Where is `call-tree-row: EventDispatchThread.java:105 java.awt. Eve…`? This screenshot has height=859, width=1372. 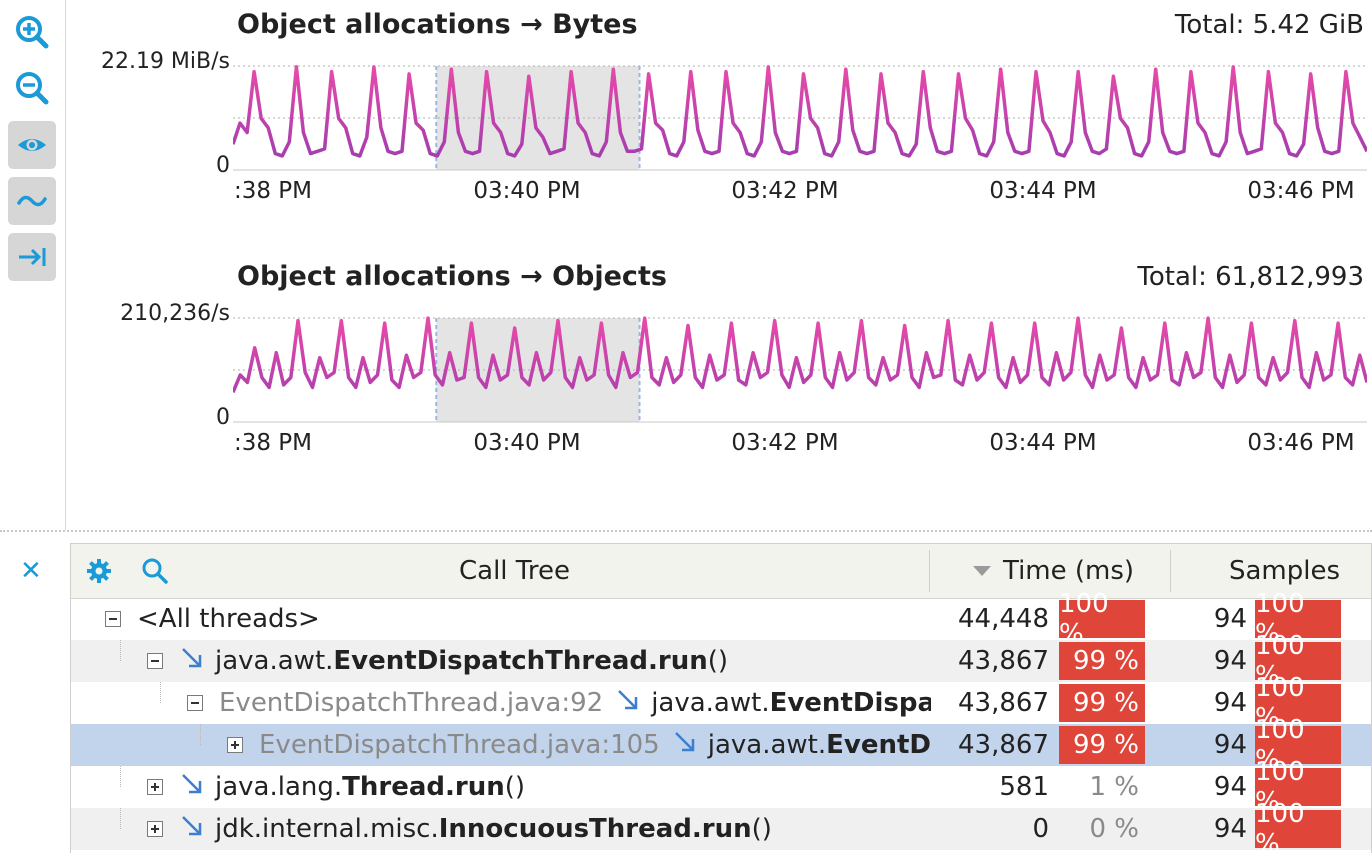 call-tree-row: EventDispatchThread.java:105 java.awt. Eve… is located at coordinates (721, 745).